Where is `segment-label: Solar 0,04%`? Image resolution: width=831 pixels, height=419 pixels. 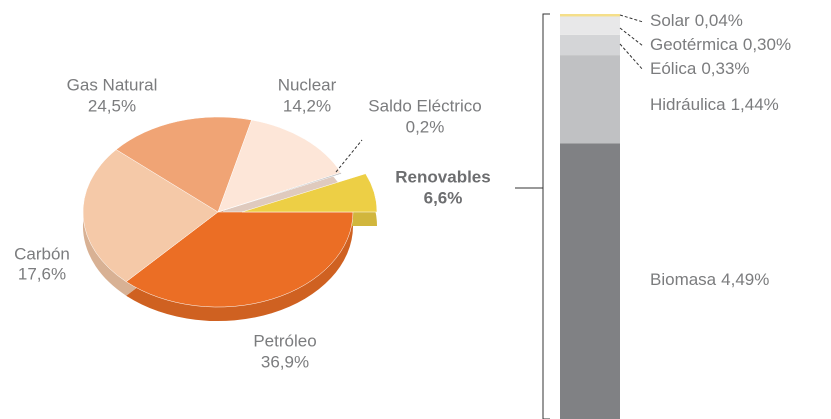
segment-label: Solar 0,04% is located at coordinates (696, 20).